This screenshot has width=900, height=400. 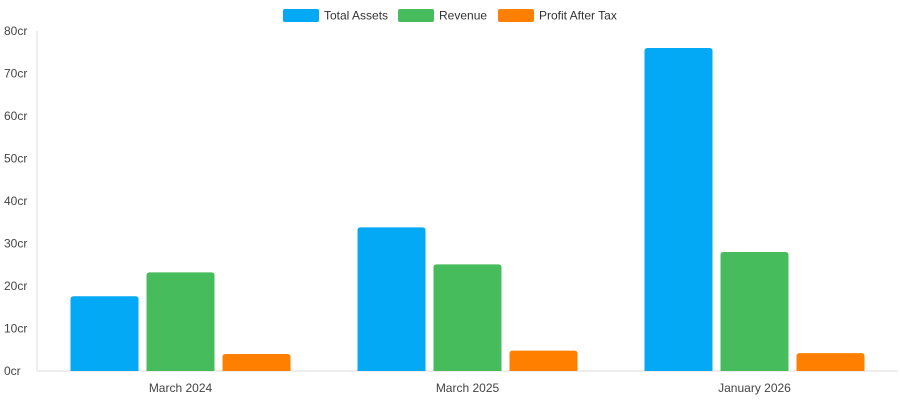 I want to click on bar-profit-after-tax-january-2026, so click(x=830, y=362).